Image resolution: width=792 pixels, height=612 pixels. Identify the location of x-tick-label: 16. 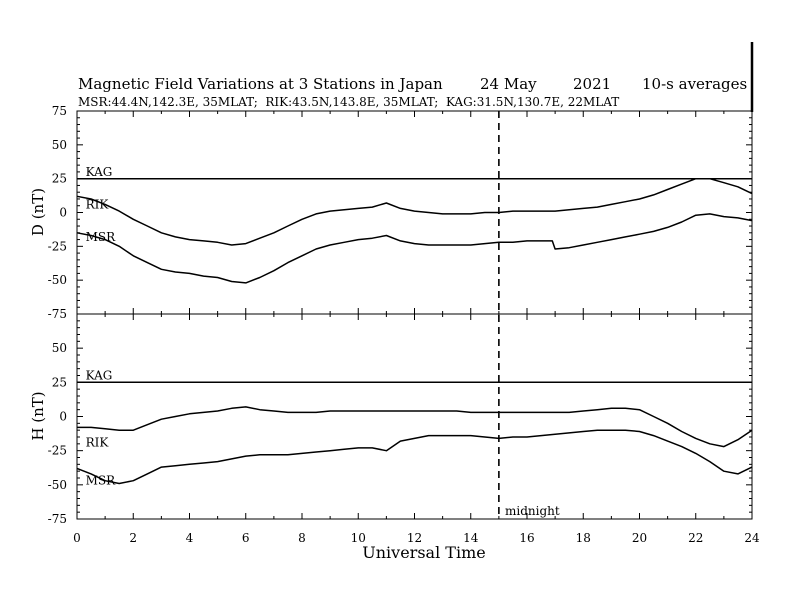
(526, 538).